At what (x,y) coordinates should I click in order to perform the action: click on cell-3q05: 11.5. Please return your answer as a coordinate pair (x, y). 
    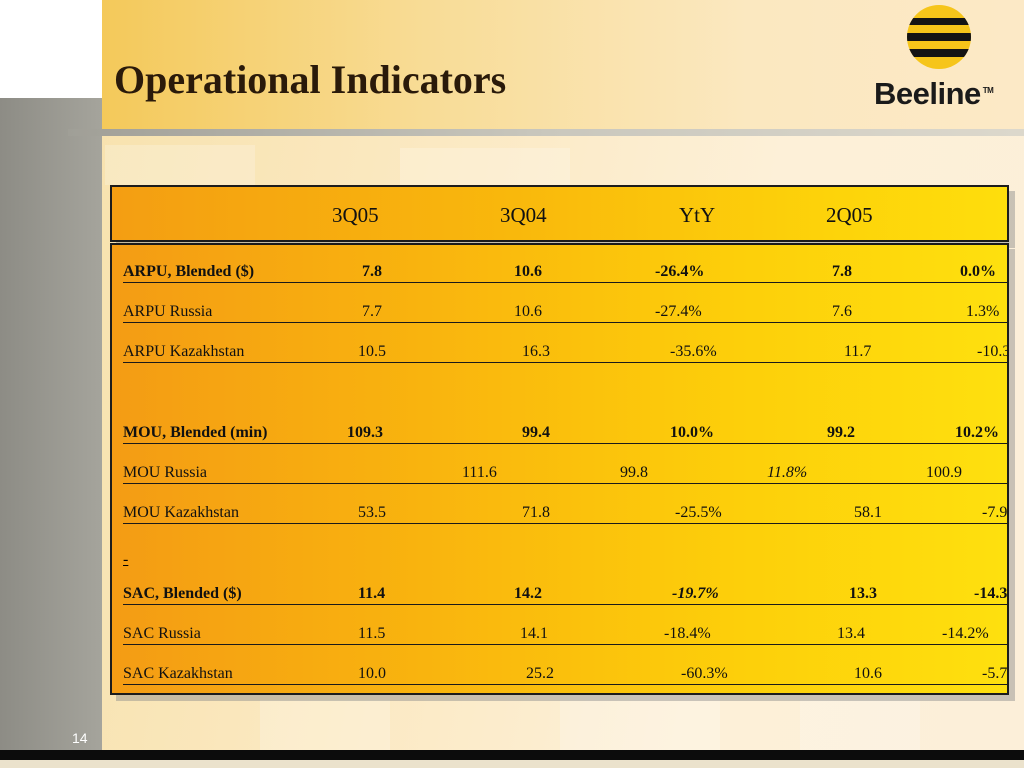
    Looking at the image, I should click on (372, 633).